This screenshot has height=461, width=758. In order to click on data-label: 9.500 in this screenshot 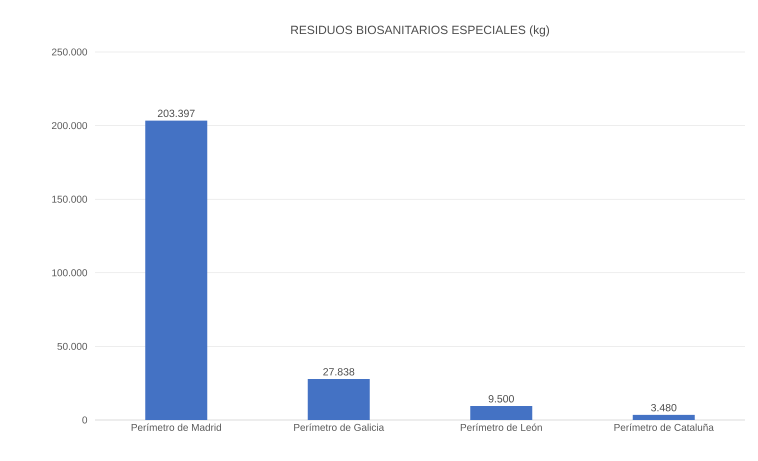, I will do `click(501, 399)`.